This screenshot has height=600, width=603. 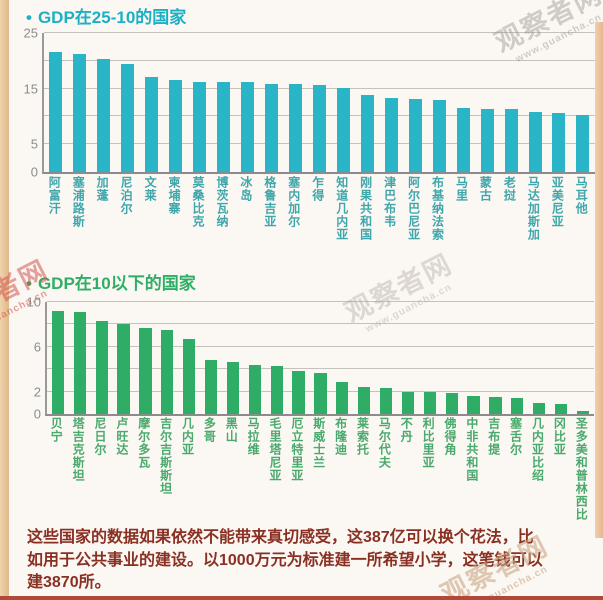 I want to click on bar-黑山, so click(x=233, y=388).